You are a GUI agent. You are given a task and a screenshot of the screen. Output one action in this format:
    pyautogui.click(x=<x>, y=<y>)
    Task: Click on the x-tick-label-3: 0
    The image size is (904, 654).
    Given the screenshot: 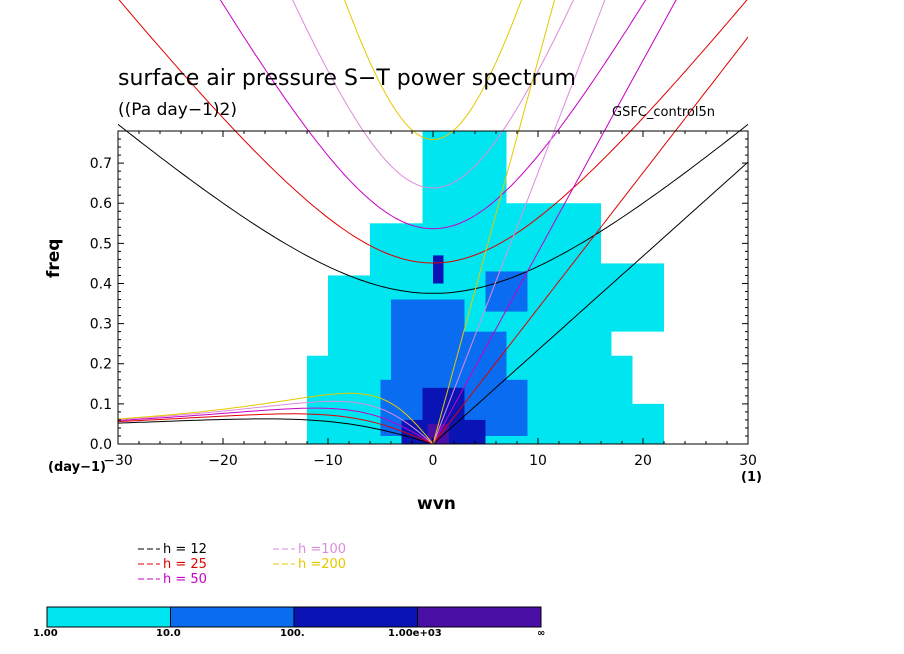 What is the action you would take?
    pyautogui.click(x=433, y=461)
    